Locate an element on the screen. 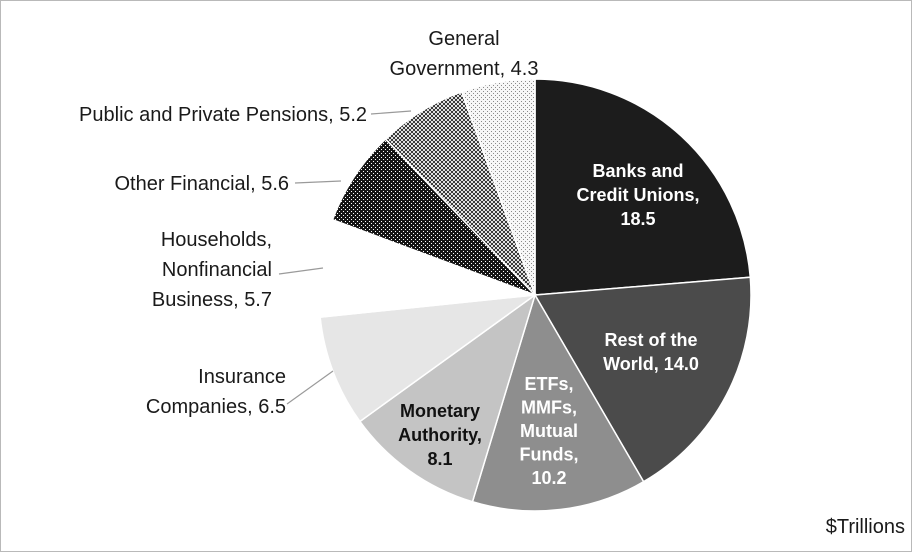 Image resolution: width=912 pixels, height=552 pixels. pie-slice-rest-of-the is located at coordinates (642, 379).